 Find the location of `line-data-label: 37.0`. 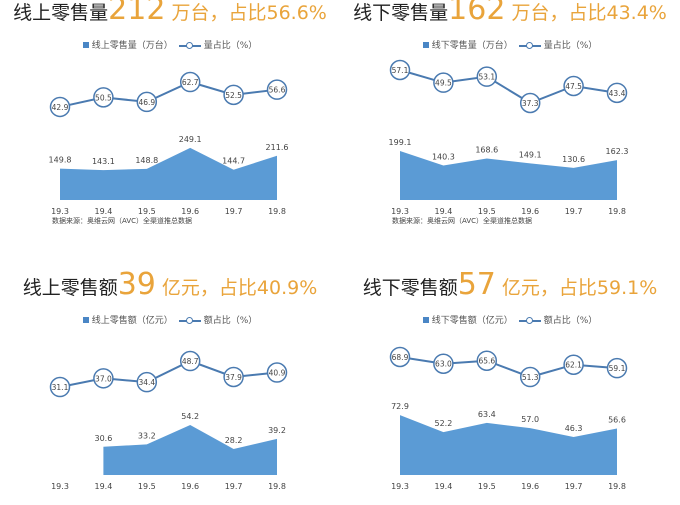

line-data-label: 37.0 is located at coordinates (103, 378).